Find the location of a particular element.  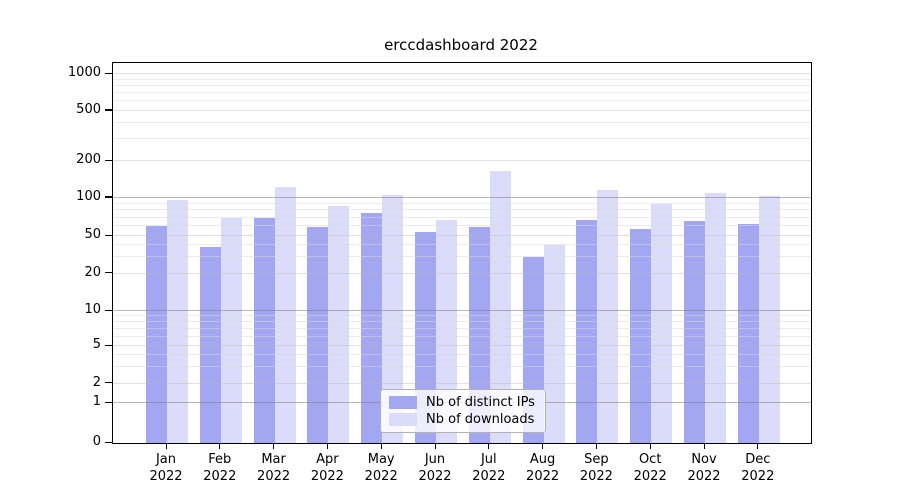

bar-jan-distinct-ips is located at coordinates (156, 334).